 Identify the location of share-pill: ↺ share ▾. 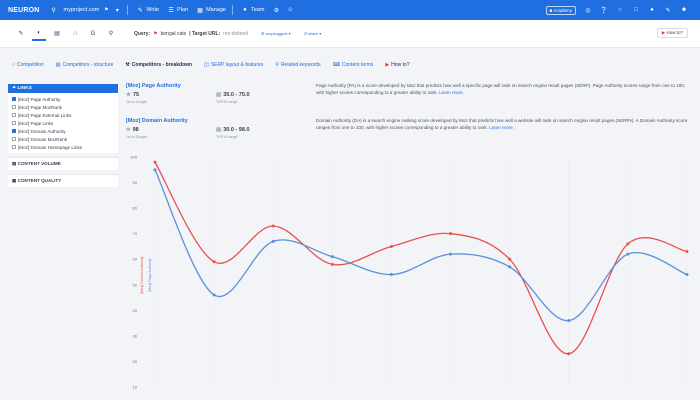
(312, 33).